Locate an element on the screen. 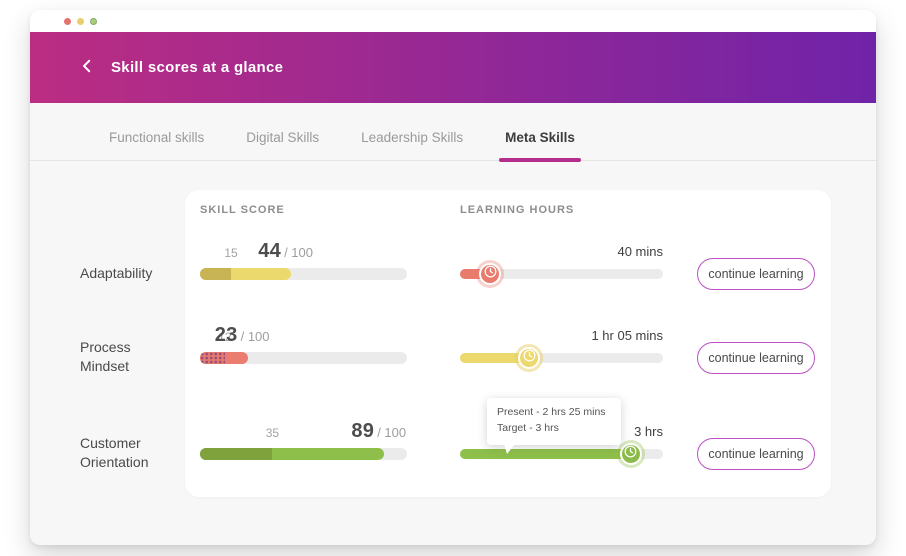  back-button is located at coordinates (87, 68).